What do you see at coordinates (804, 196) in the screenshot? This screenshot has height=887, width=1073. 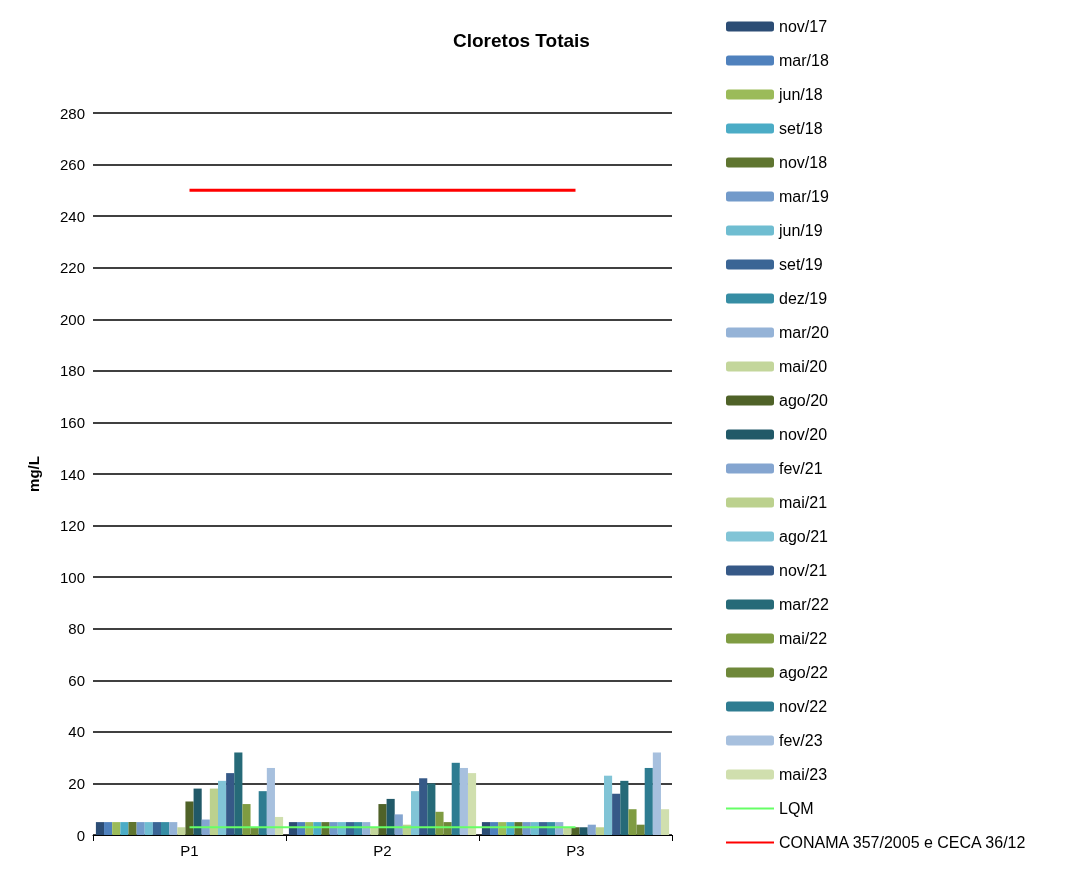 I see `legend-label: mar/19` at bounding box center [804, 196].